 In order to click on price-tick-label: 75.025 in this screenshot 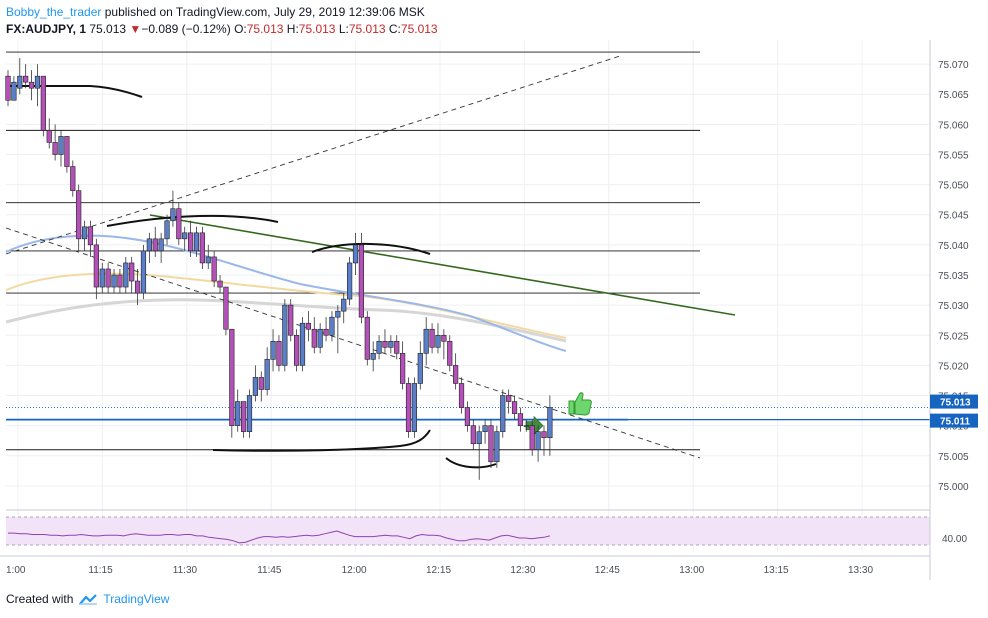, I will do `click(953, 336)`.